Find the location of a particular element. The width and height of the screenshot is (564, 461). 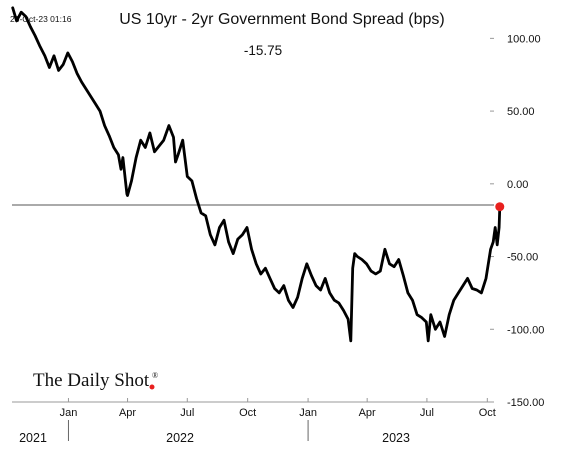

x-axis: Jan Apr Jul Oct Jan Apr Jul Oct 2021 2022 2023 is located at coordinates (254, 421).